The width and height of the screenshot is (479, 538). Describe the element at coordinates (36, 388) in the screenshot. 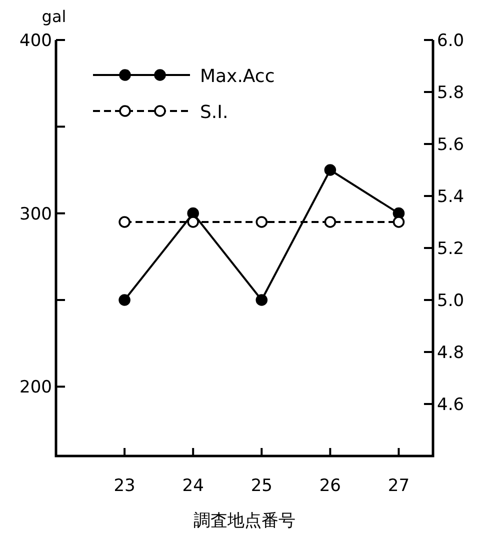

I see `y-tick-label: 200` at that location.